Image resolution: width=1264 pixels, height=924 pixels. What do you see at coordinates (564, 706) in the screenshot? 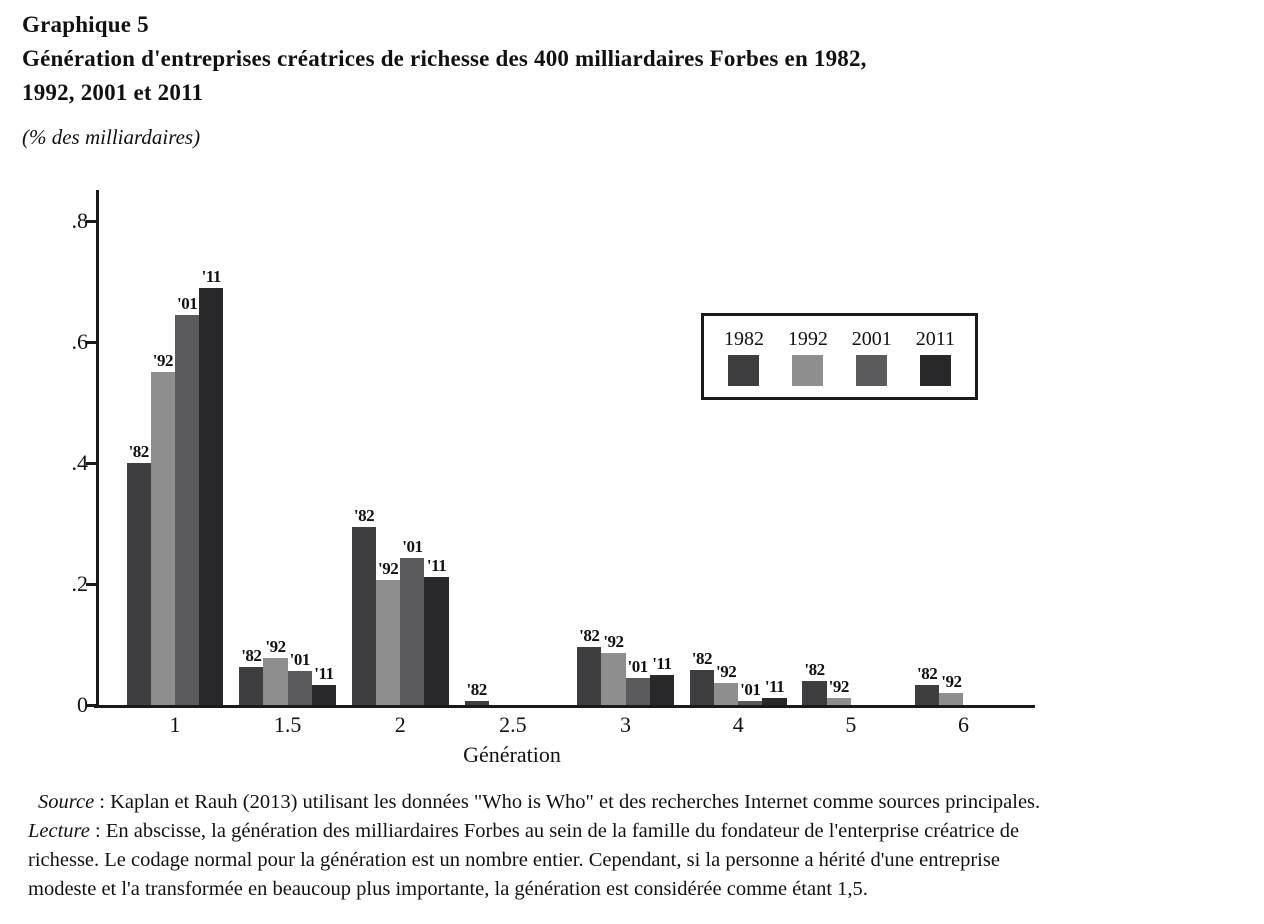
I see `x-axis-line` at bounding box center [564, 706].